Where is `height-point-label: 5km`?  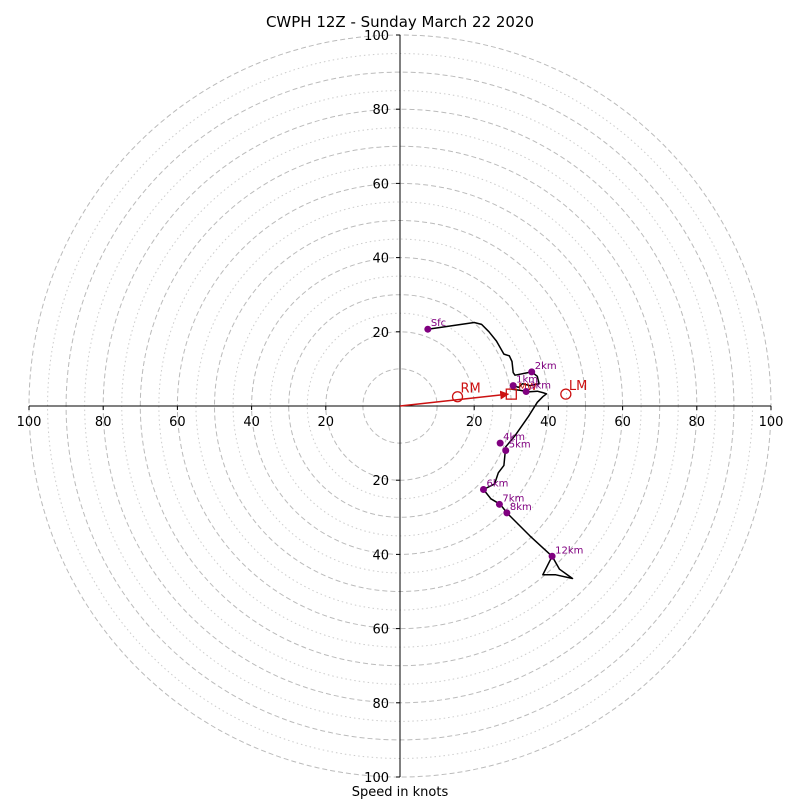
height-point-label: 5km is located at coordinates (520, 445).